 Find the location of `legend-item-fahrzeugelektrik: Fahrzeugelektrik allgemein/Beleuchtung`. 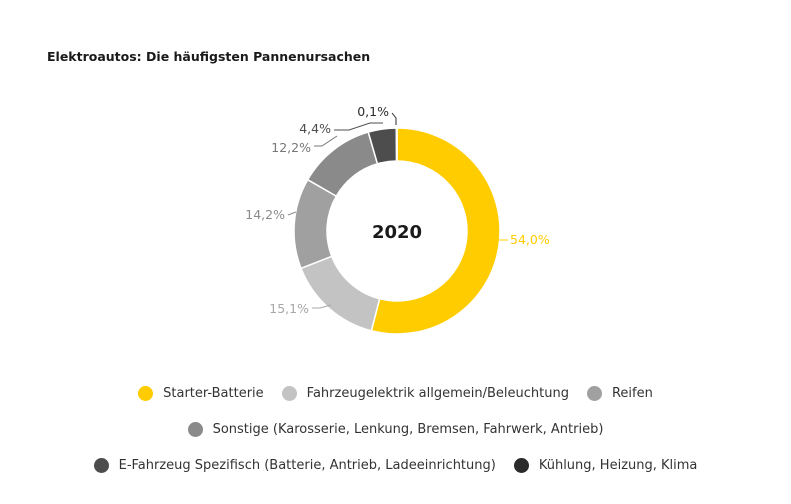

legend-item-fahrzeugelektrik: Fahrzeugelektrik allgemein/Beleuchtung is located at coordinates (425, 393).